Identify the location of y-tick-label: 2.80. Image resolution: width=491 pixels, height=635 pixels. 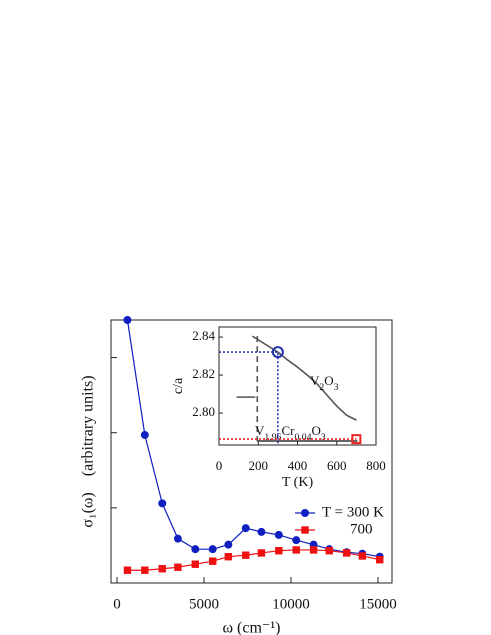
(203, 411).